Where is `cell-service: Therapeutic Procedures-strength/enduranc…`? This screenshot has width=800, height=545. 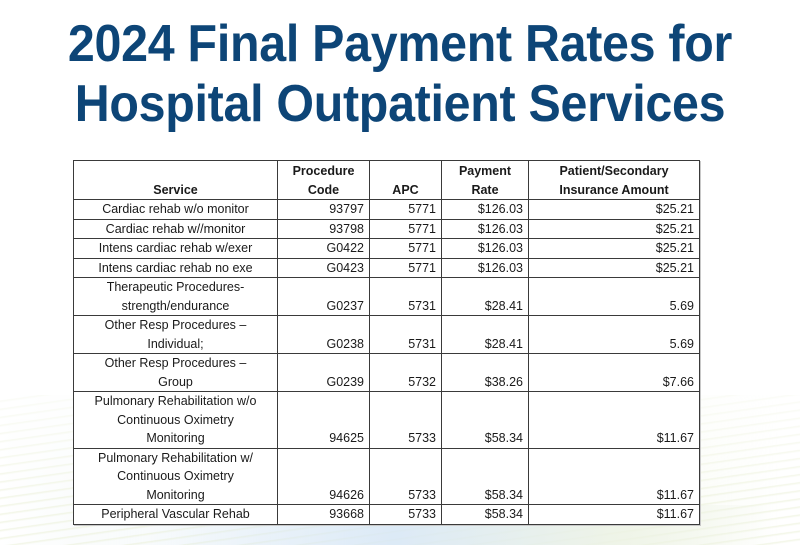
cell-service: Therapeutic Procedures-strength/enduranc… is located at coordinates (175, 296).